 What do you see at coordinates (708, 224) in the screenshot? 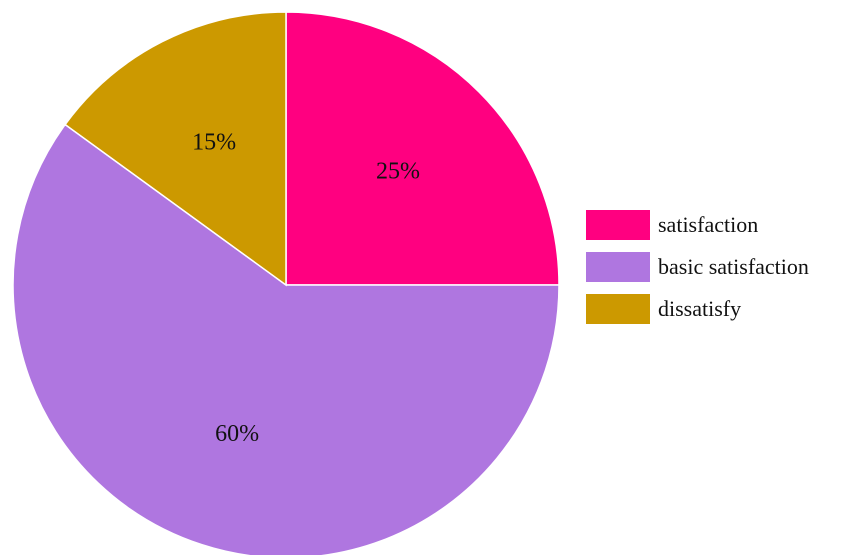
I see `legend-label: satisfaction` at bounding box center [708, 224].